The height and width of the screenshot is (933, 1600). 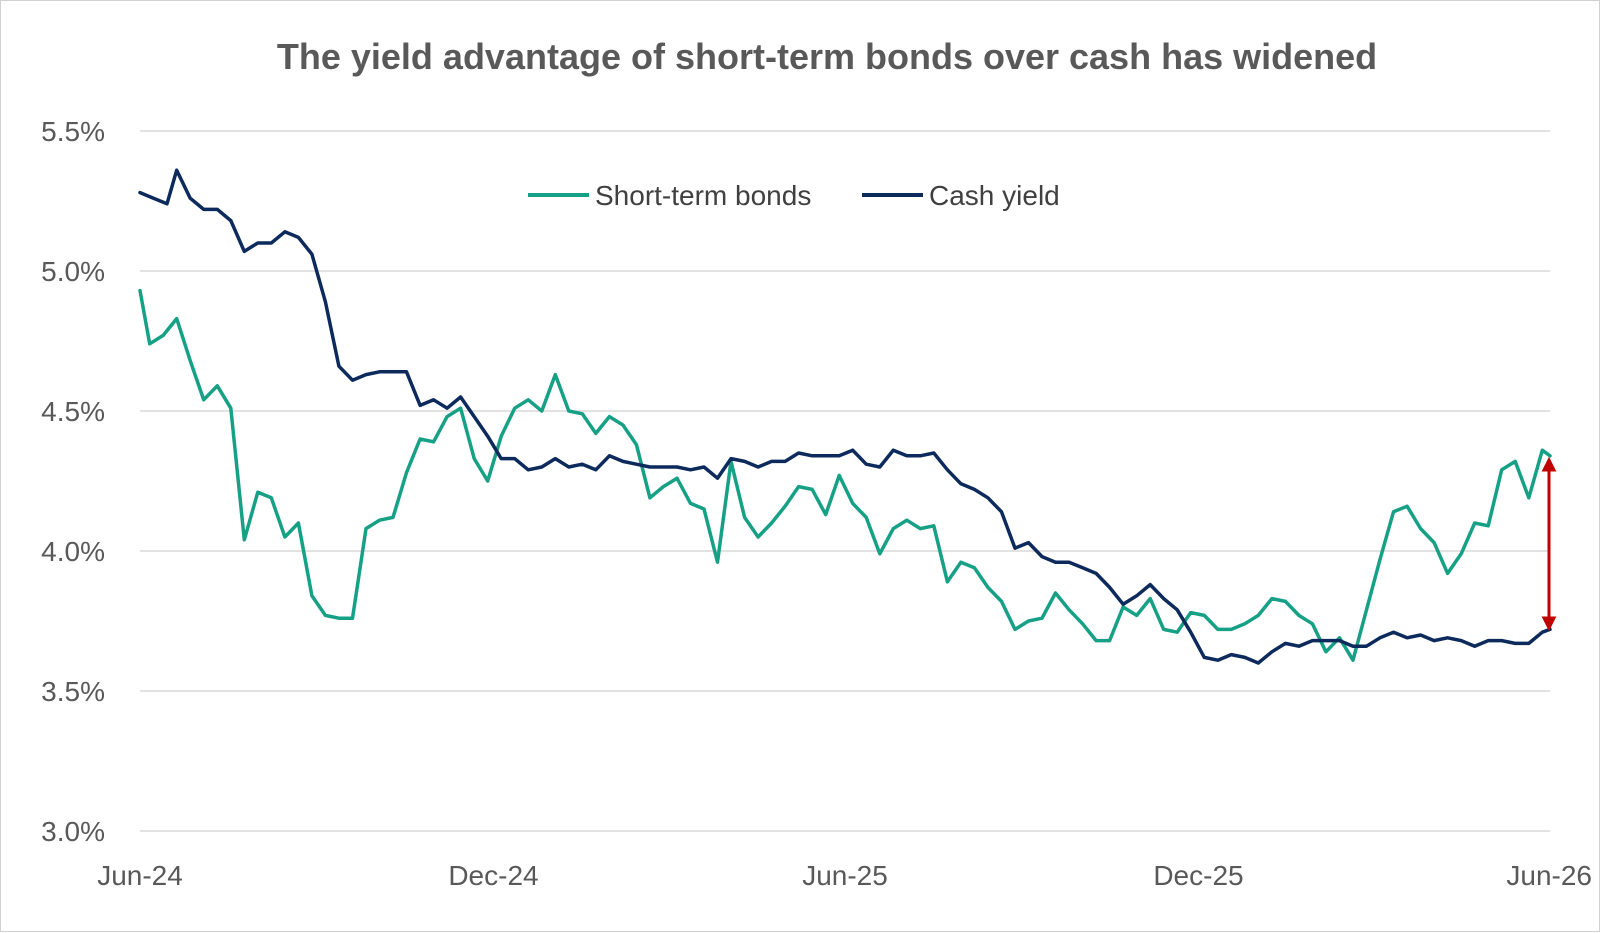 I want to click on x-axis: Jun-24 Dec-24 Jun-25 Dec-25 Jun-26, so click(x=844, y=875).